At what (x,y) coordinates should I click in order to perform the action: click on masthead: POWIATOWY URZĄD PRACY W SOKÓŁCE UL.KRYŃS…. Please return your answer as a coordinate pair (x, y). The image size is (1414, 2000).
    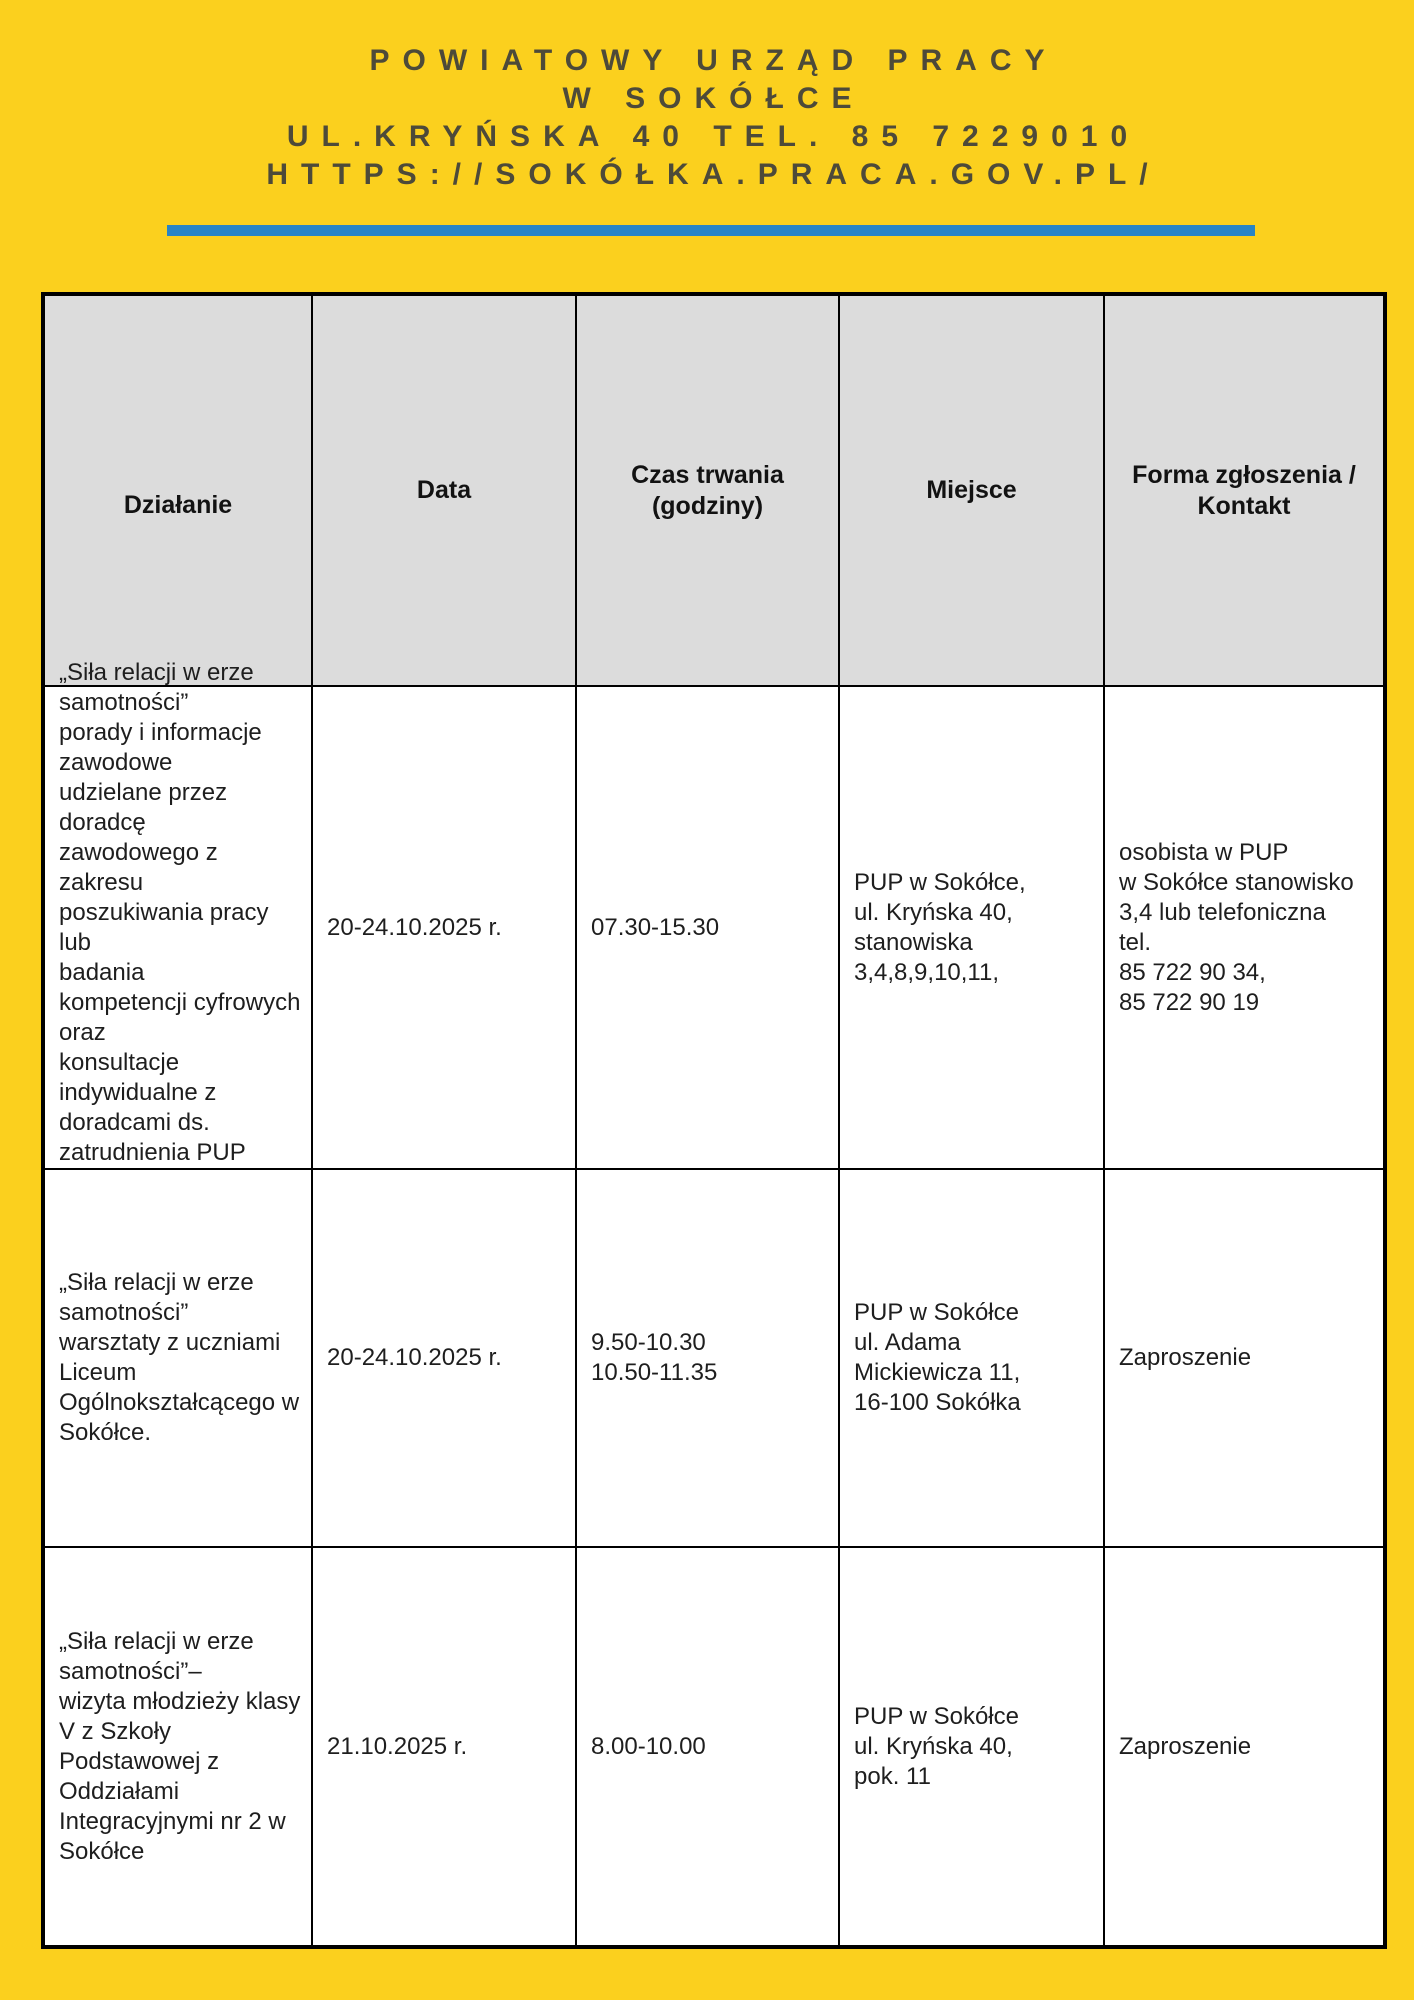
    Looking at the image, I should click on (707, 118).